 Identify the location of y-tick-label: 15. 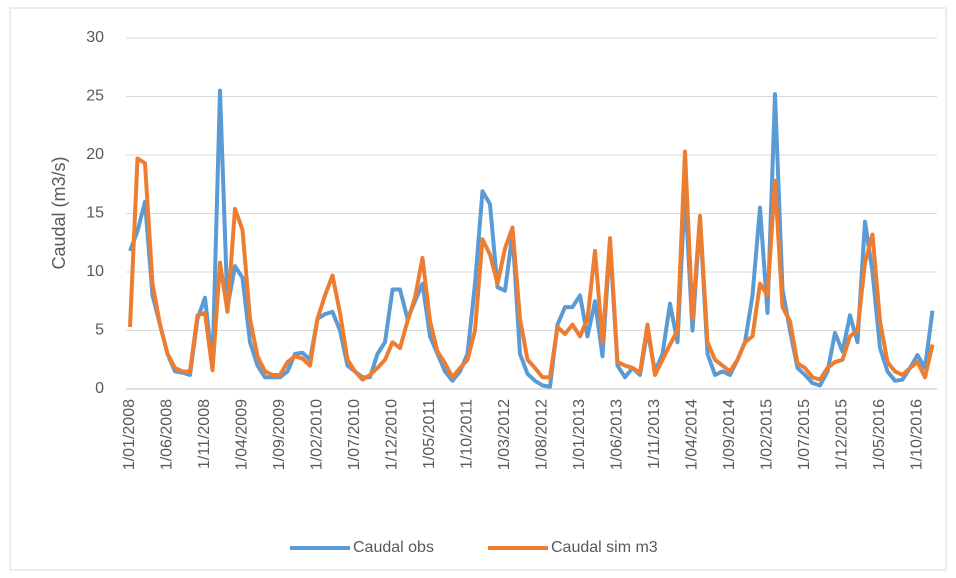
(95, 213).